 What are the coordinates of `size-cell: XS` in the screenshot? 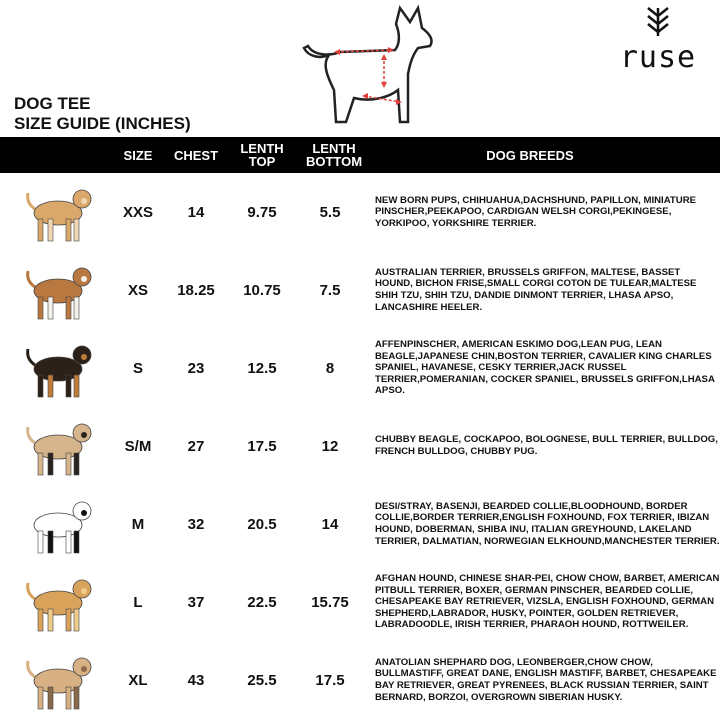 It's located at (137, 290).